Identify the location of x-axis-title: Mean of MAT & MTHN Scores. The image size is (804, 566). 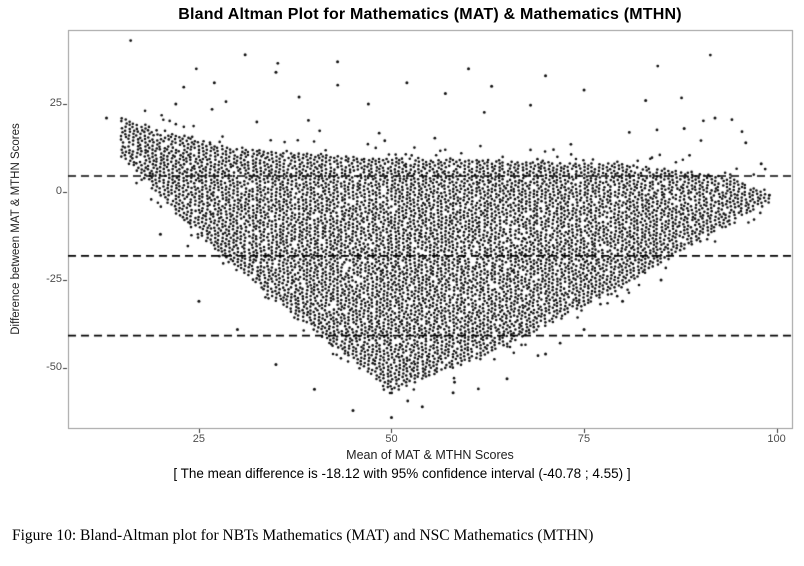
(430, 455).